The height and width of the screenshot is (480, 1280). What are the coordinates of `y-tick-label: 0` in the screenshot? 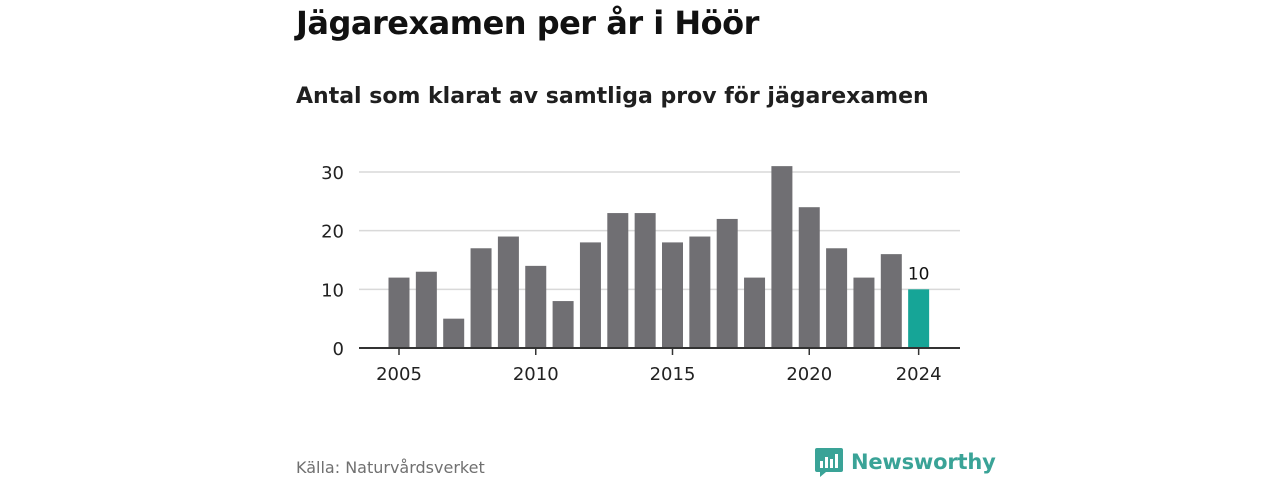 It's located at (338, 349).